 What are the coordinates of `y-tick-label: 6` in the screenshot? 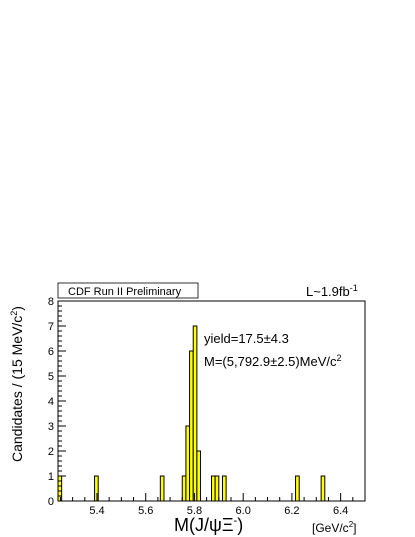 It's located at (51, 352).